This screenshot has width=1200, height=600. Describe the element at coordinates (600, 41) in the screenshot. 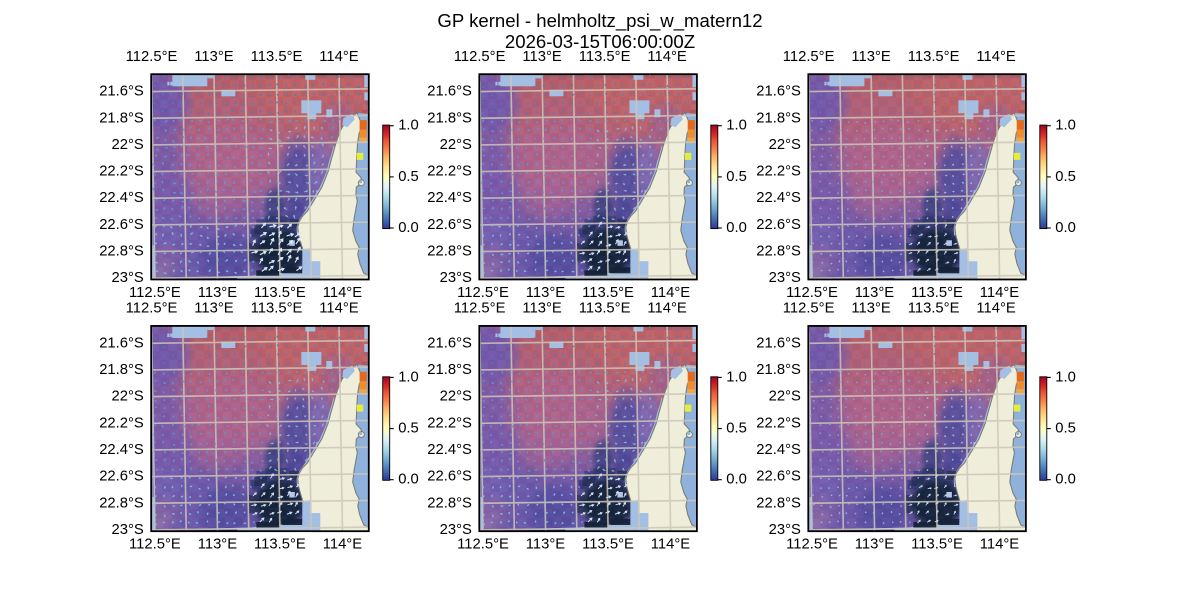

I see `svg-text: 2026-03-15T06:00:00Z` at that location.